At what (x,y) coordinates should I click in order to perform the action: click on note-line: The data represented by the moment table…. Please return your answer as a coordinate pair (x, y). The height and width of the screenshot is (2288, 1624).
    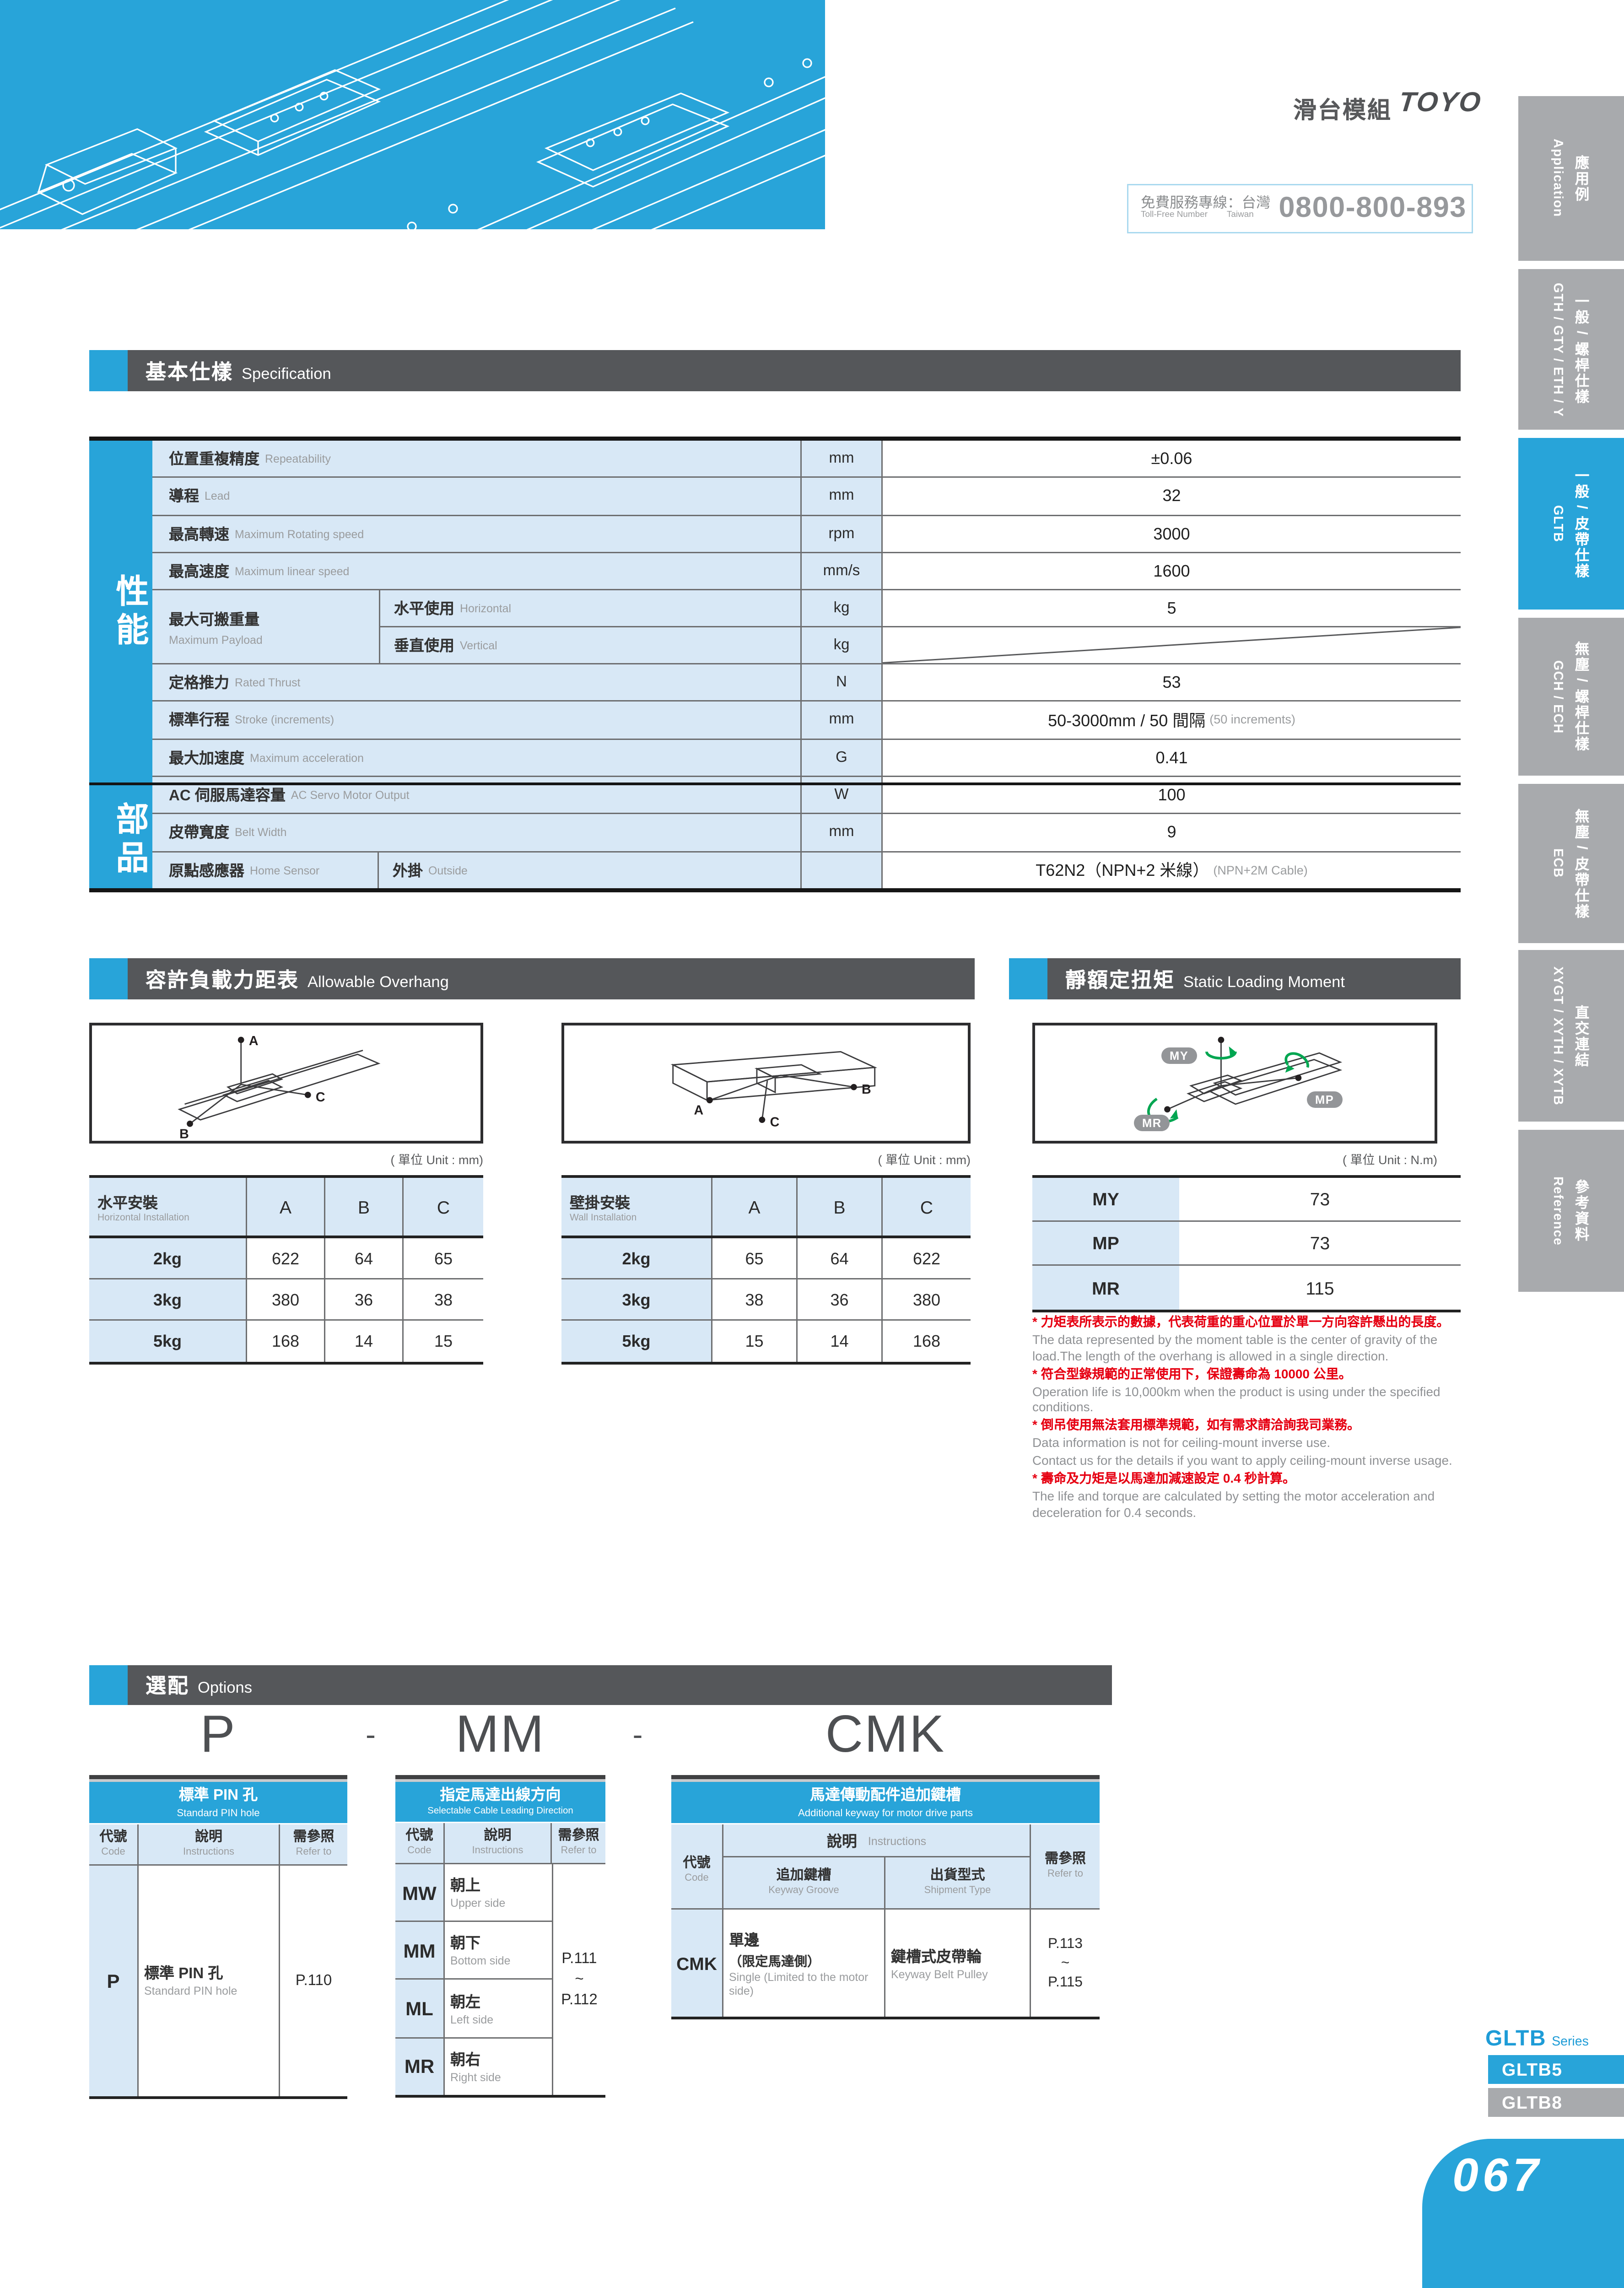
    Looking at the image, I should click on (1235, 1348).